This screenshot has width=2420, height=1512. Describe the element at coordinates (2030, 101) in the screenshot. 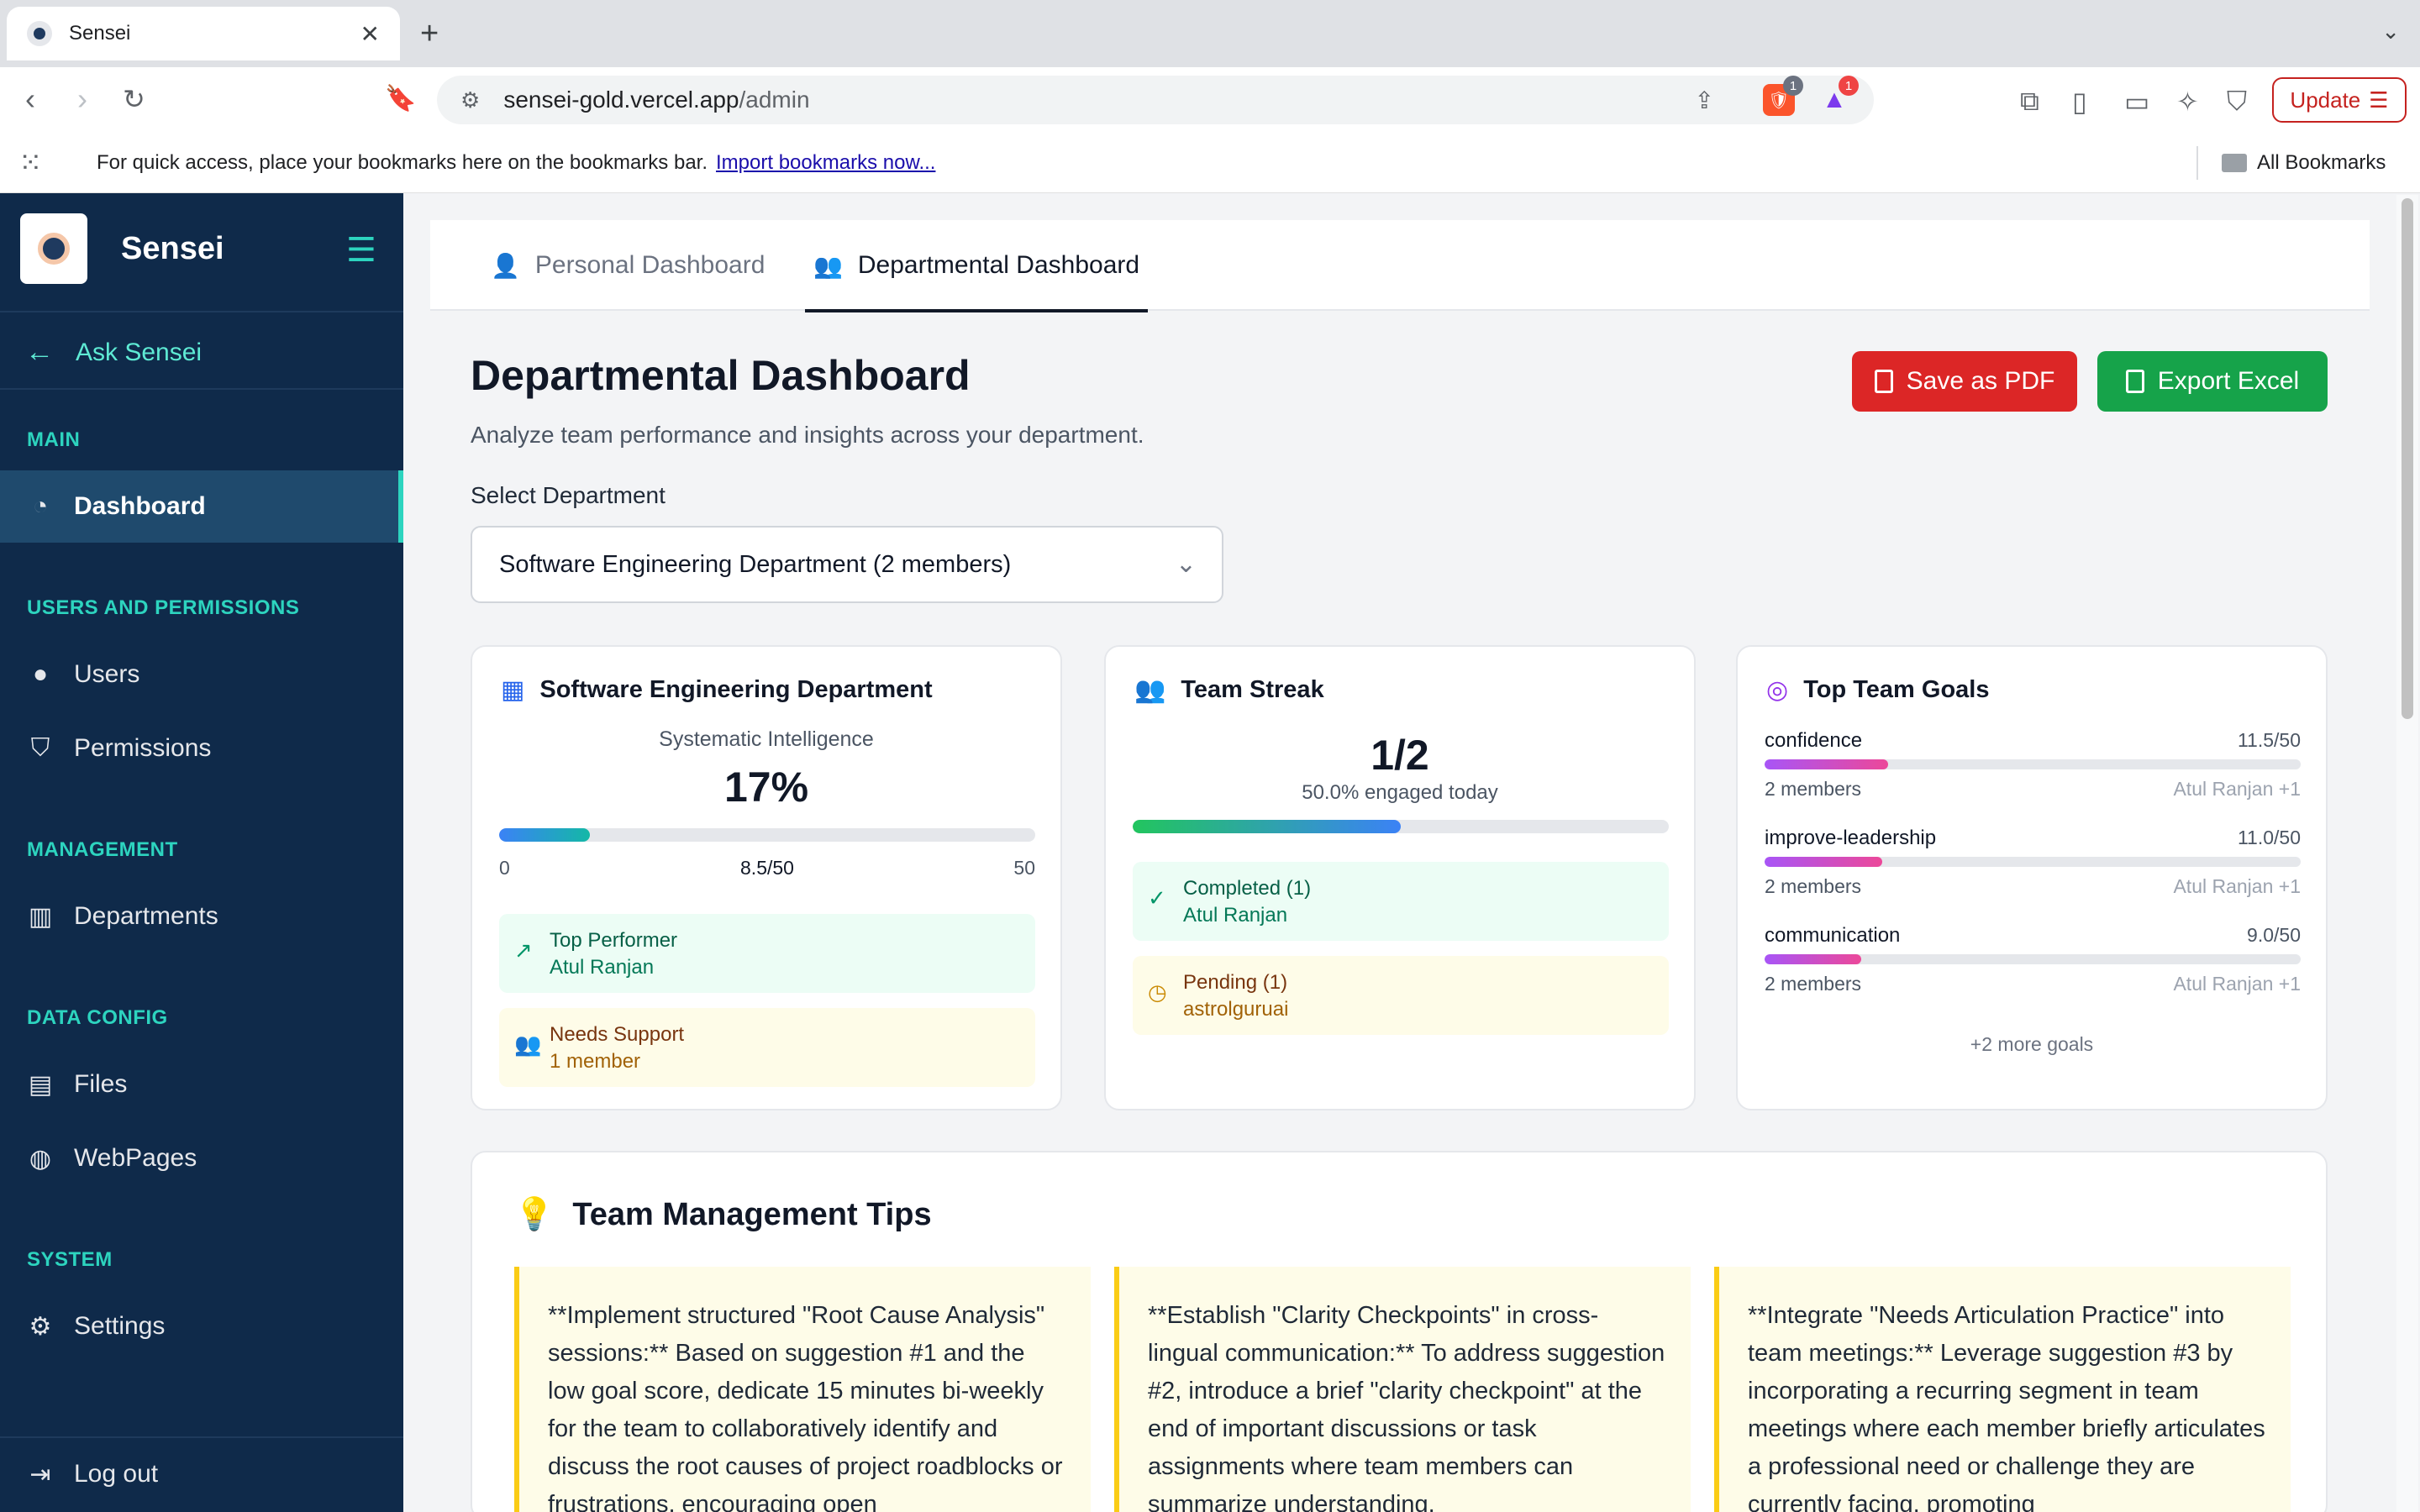

I see `extensions-icon: ⧉` at that location.